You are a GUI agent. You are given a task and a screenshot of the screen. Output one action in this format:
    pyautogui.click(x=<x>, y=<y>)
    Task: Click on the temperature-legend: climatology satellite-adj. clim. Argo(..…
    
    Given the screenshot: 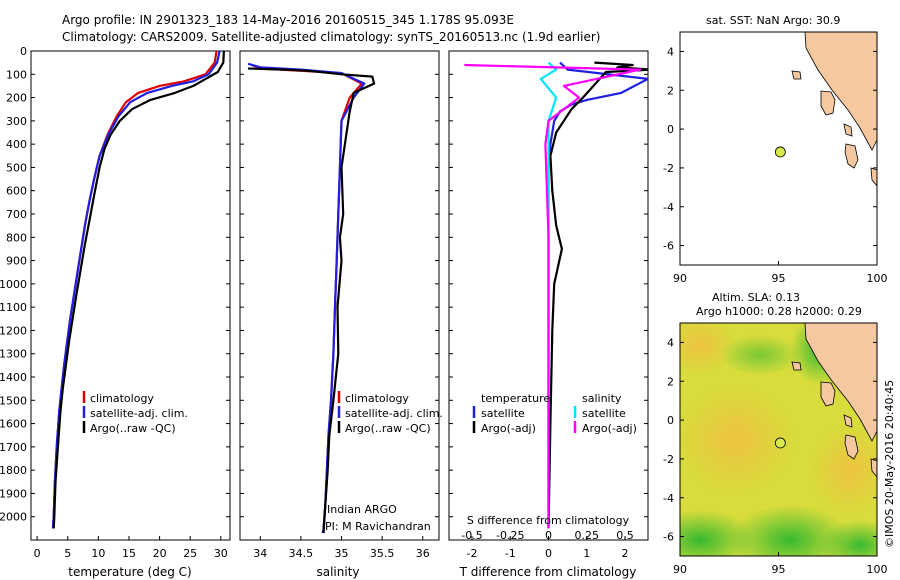 What is the action you would take?
    pyautogui.click(x=135, y=413)
    